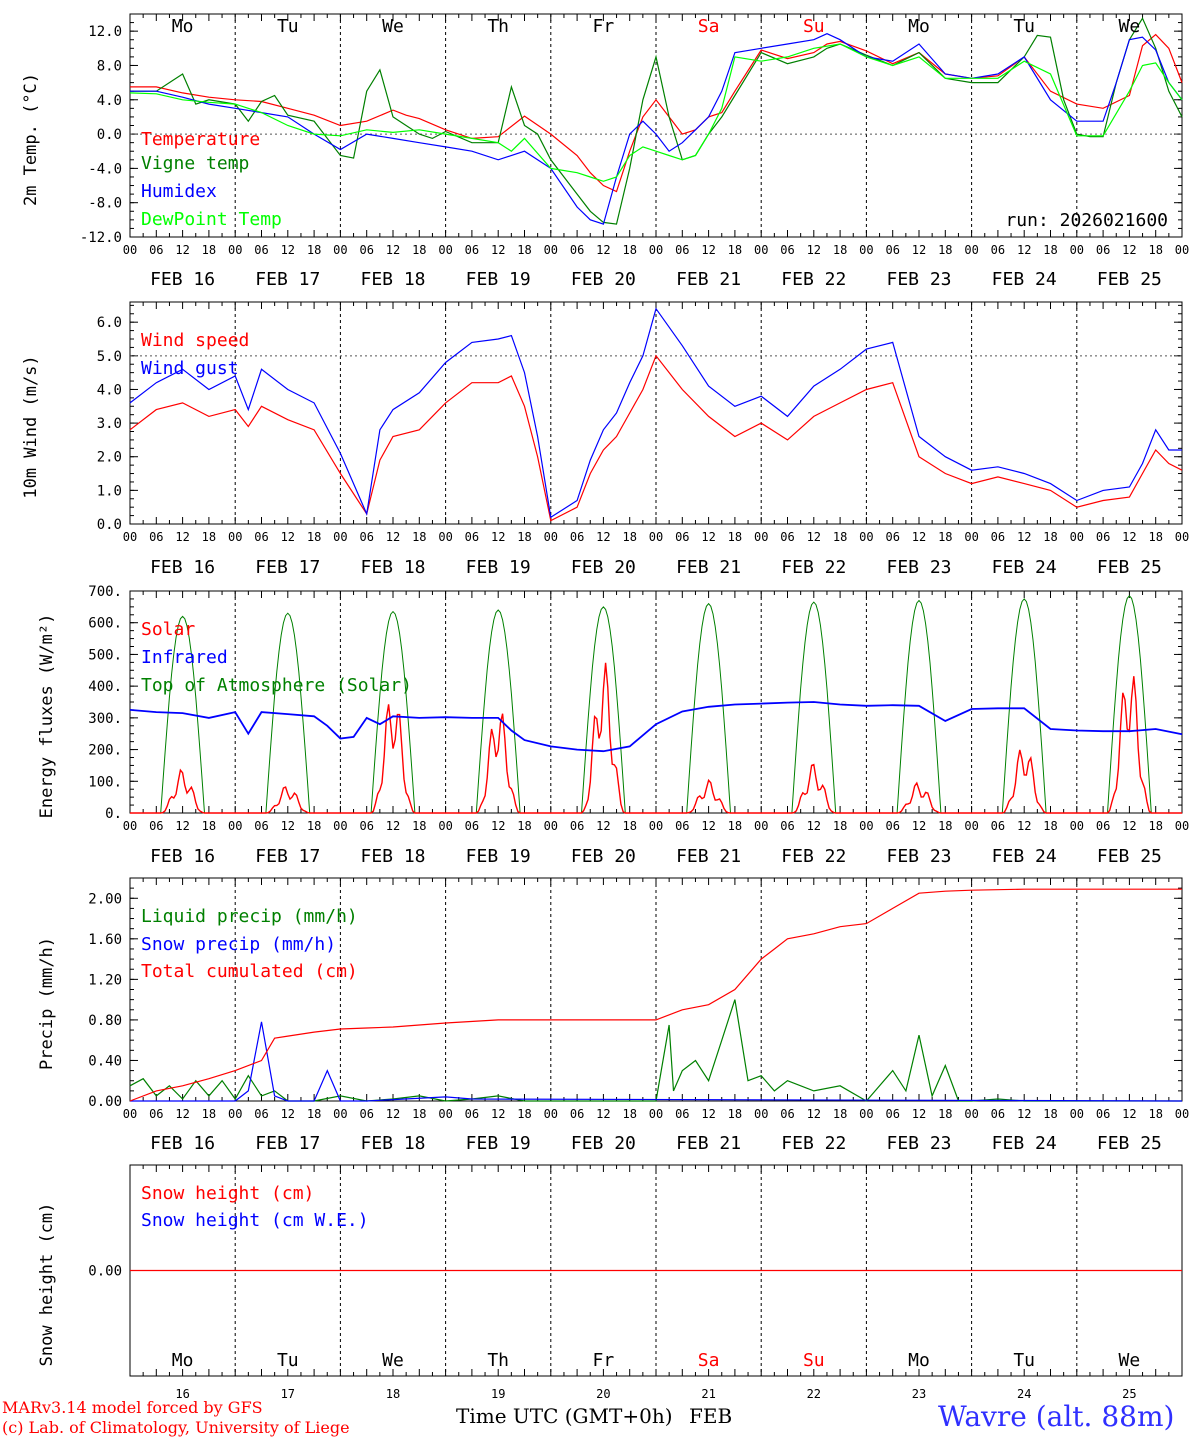 The image size is (1194, 1440). I want to click on y-tick-label: 8.0, so click(109, 66).